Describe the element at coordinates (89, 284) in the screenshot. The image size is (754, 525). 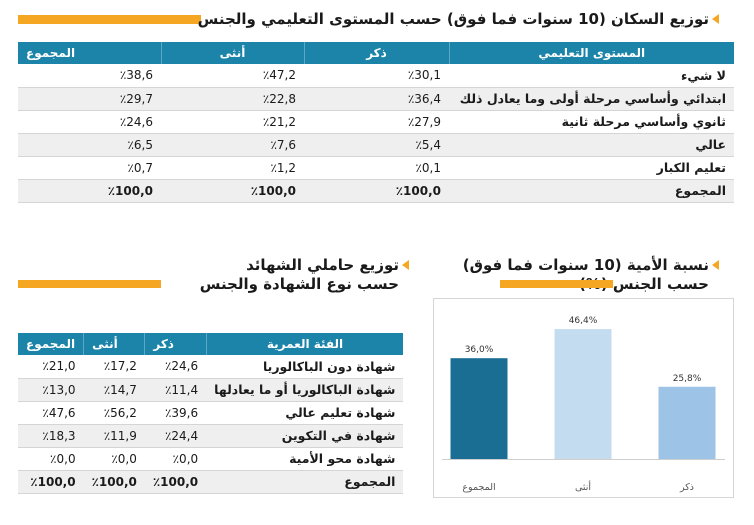
I see `accent-bar-certificates` at that location.